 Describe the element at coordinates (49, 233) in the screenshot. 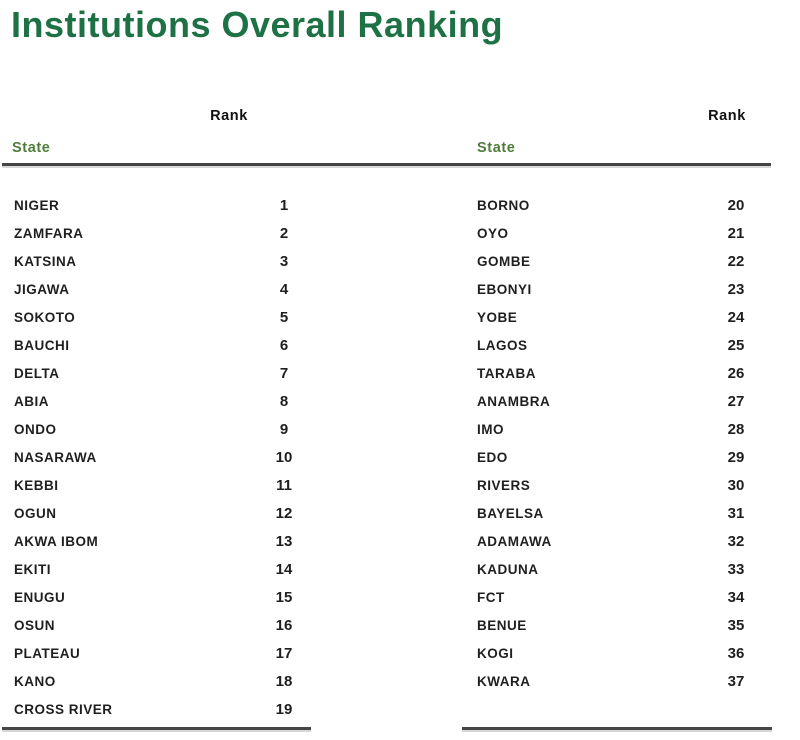

I see `state-name: ZAMFARA` at that location.